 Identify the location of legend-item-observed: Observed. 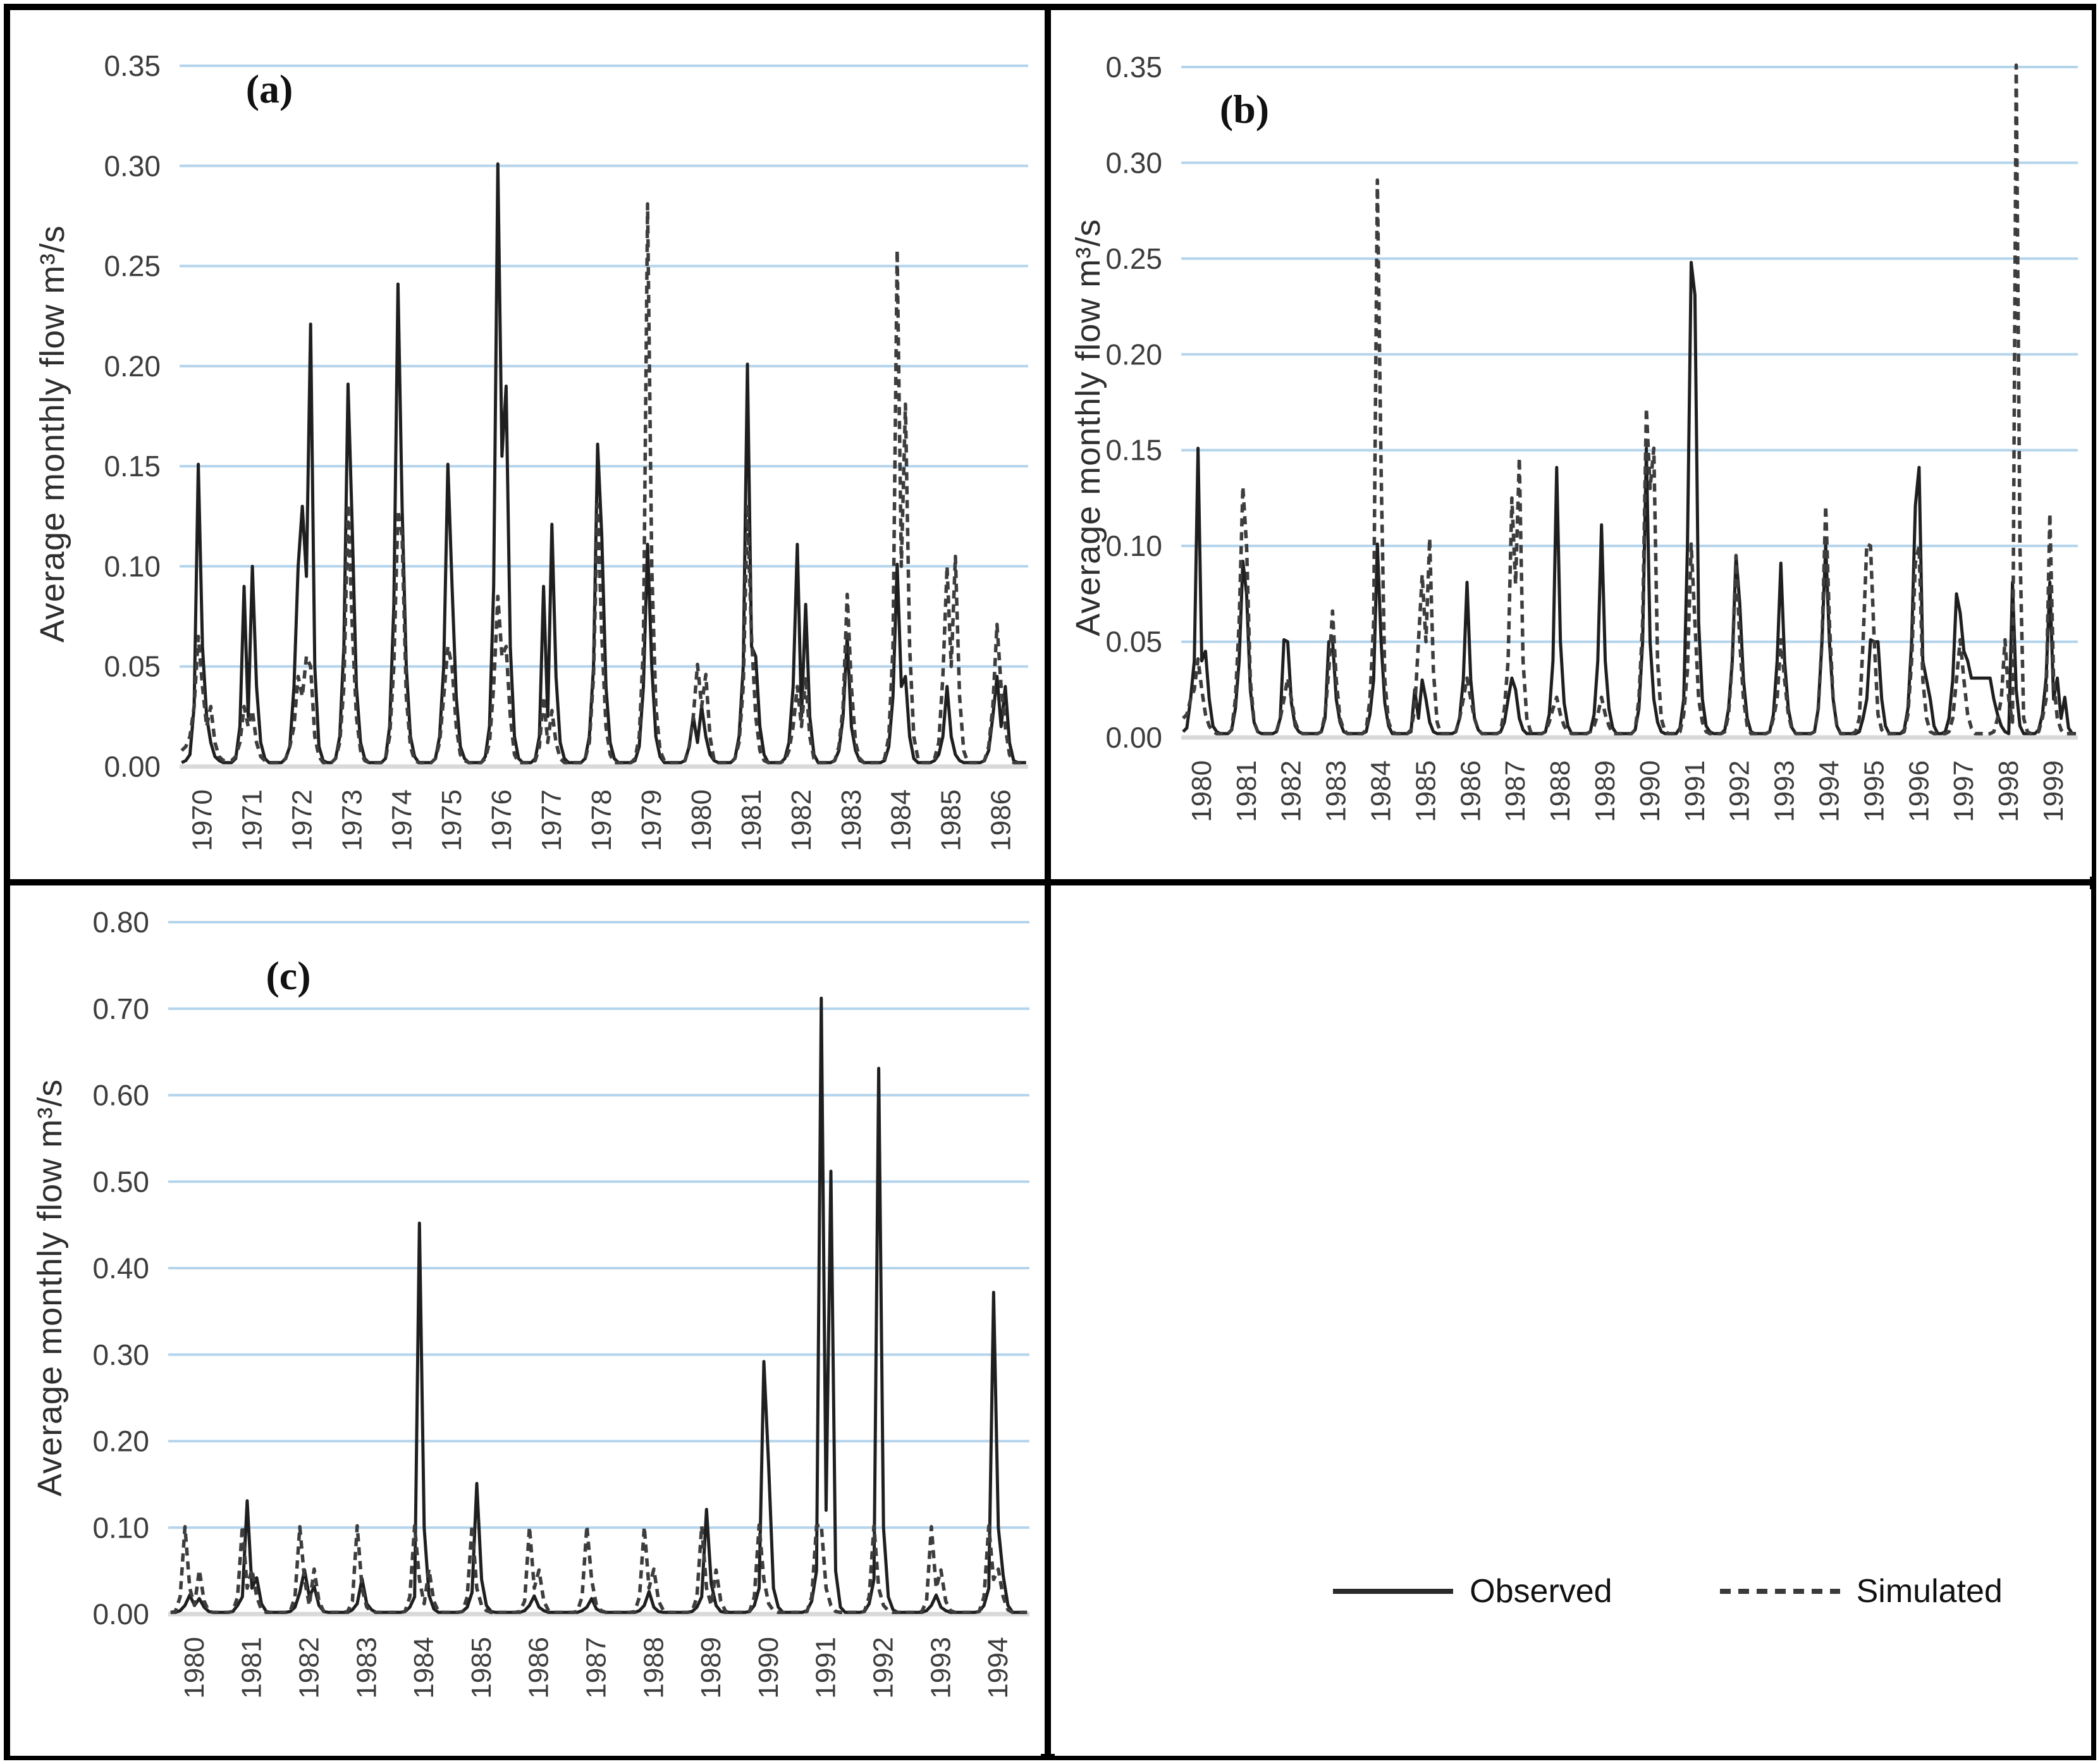
(1472, 1591).